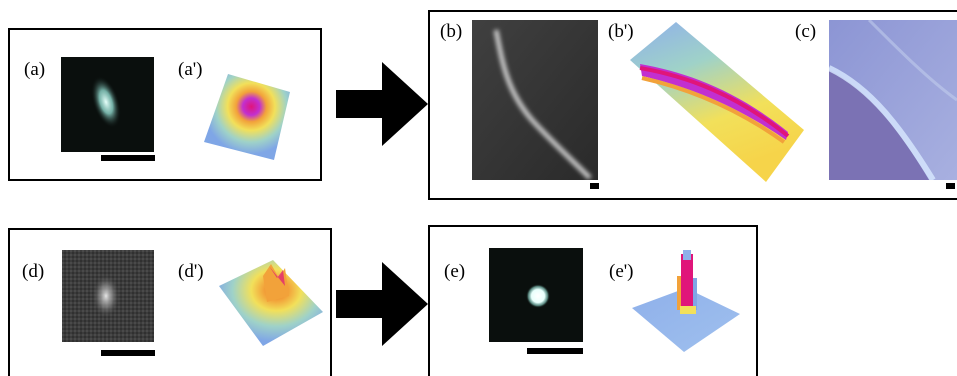 This screenshot has height=376, width=957. What do you see at coordinates (594, 186) in the screenshot?
I see `scale-bar-b` at bounding box center [594, 186].